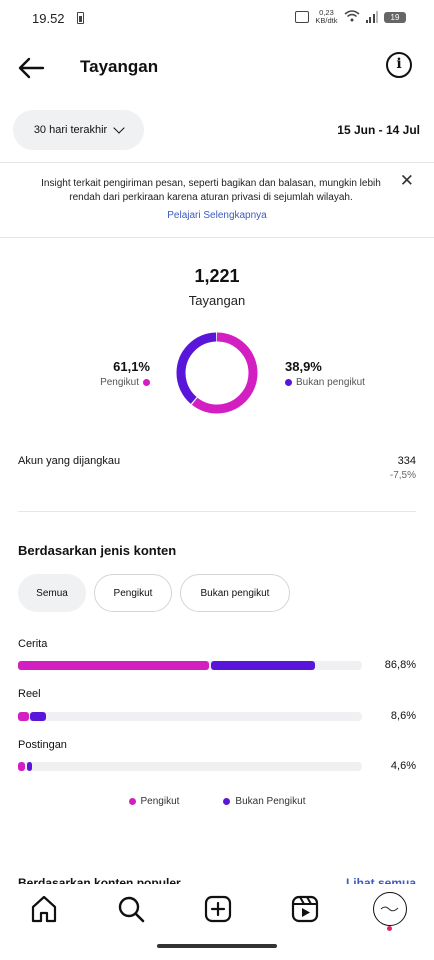 The width and height of the screenshot is (434, 960). I want to click on followers-label: Pengikut, so click(119, 382).